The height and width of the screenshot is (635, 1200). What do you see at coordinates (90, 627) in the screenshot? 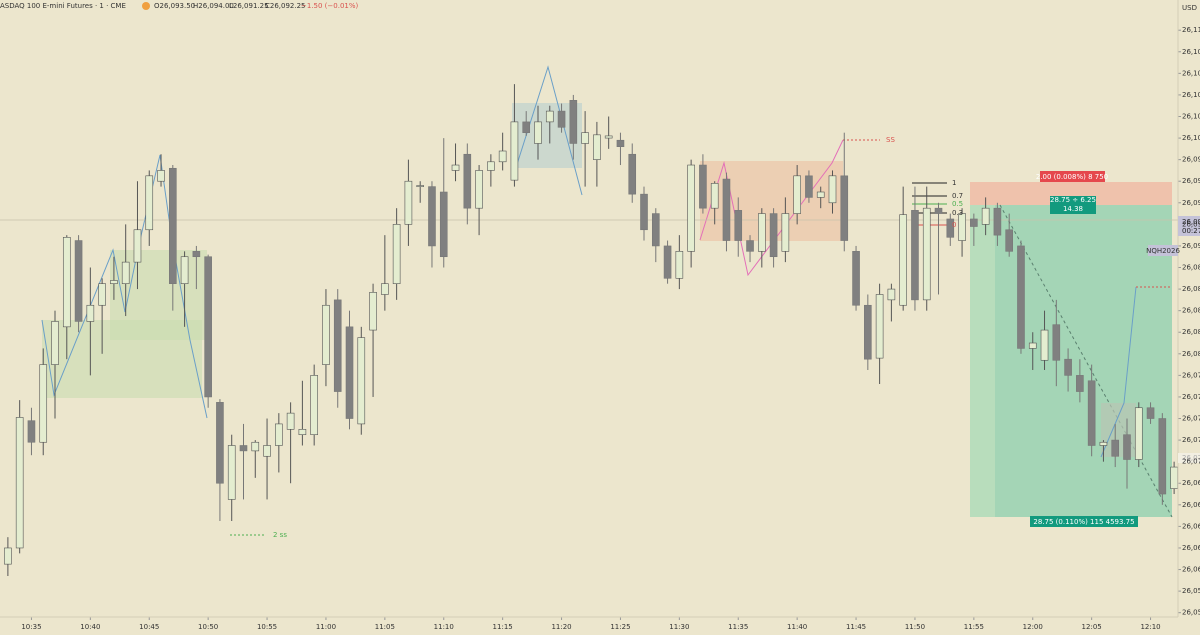
I see `x-tick-label: 10:40` at bounding box center [90, 627].